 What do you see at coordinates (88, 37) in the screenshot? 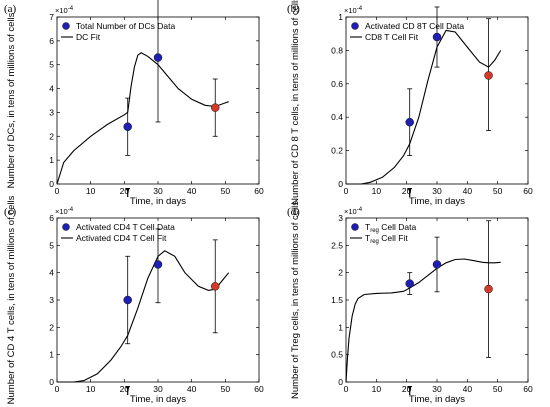
I see `legend-entry-fit: DC Fit` at bounding box center [88, 37].